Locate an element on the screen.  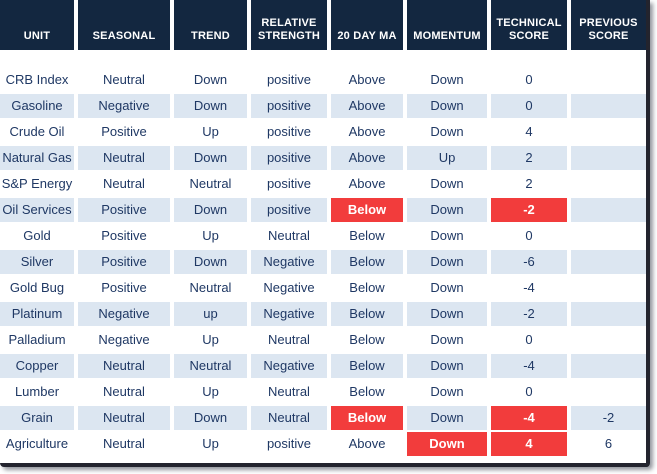
column-header-technical-score: TECHNICAL SCORE is located at coordinates (529, 25).